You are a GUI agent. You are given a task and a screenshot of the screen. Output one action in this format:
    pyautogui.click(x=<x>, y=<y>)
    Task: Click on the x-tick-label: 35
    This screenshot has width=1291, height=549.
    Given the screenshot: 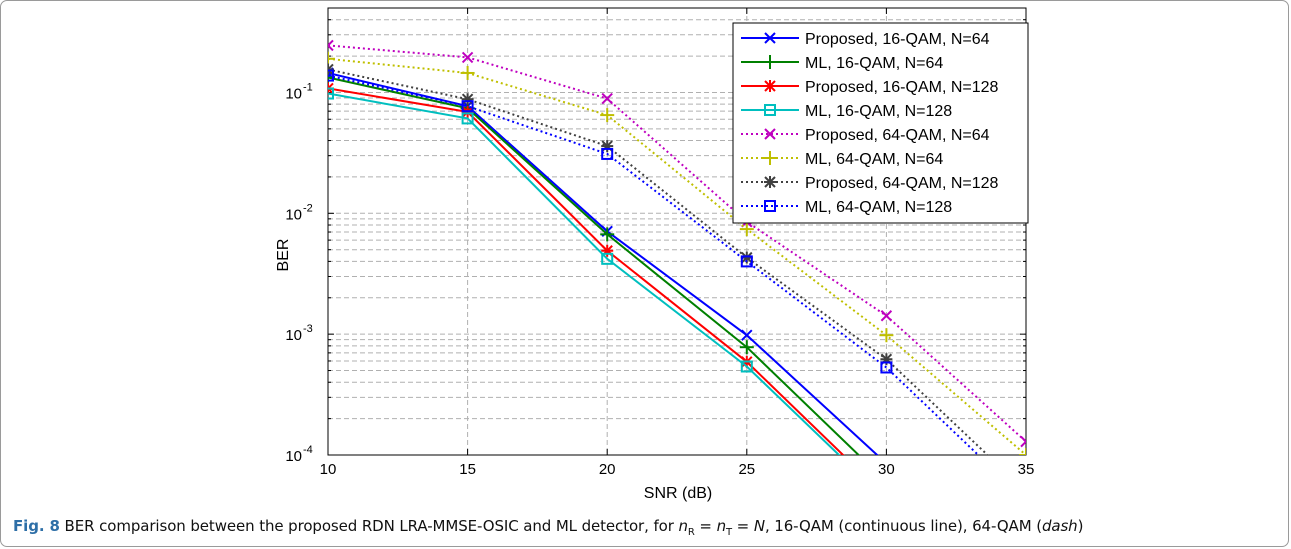 What is the action you would take?
    pyautogui.click(x=1026, y=469)
    